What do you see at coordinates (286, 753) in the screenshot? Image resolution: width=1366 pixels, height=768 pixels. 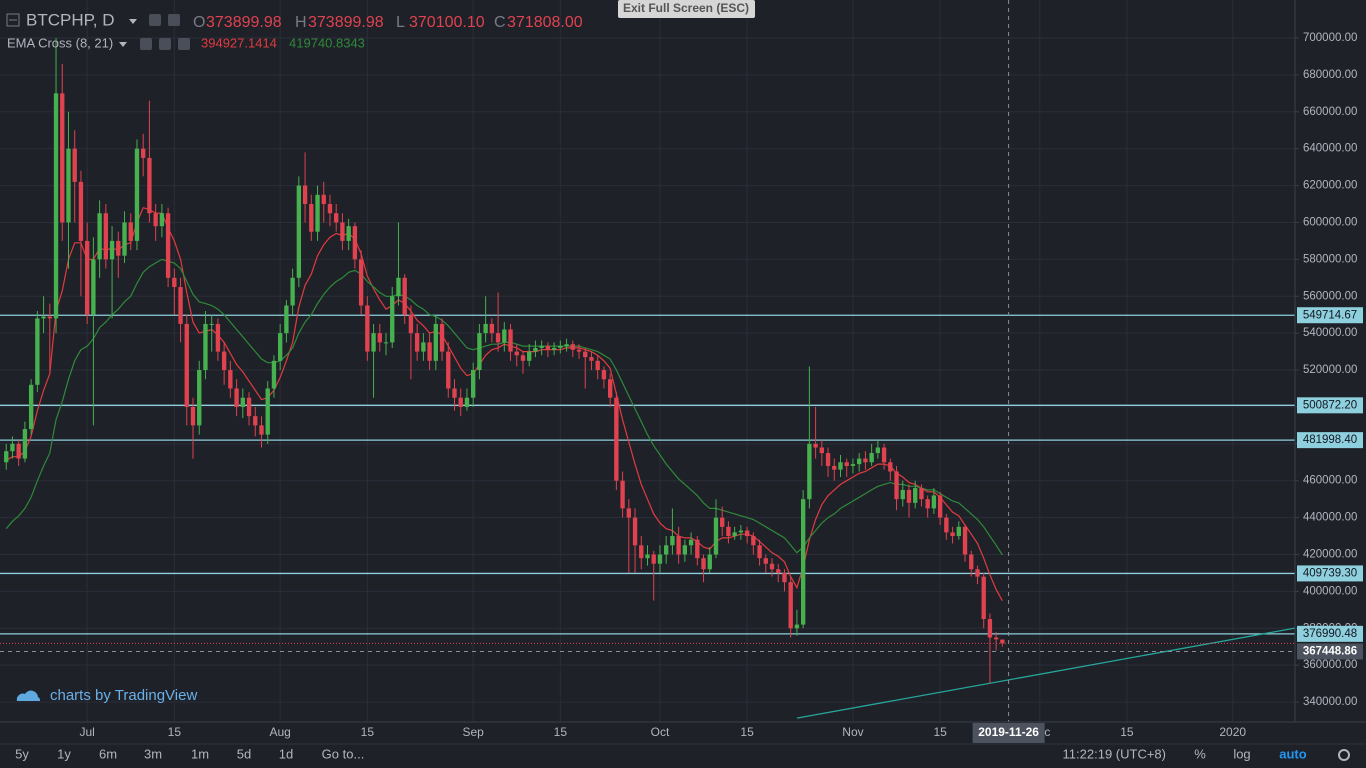 I see `range-button: 1d` at bounding box center [286, 753].